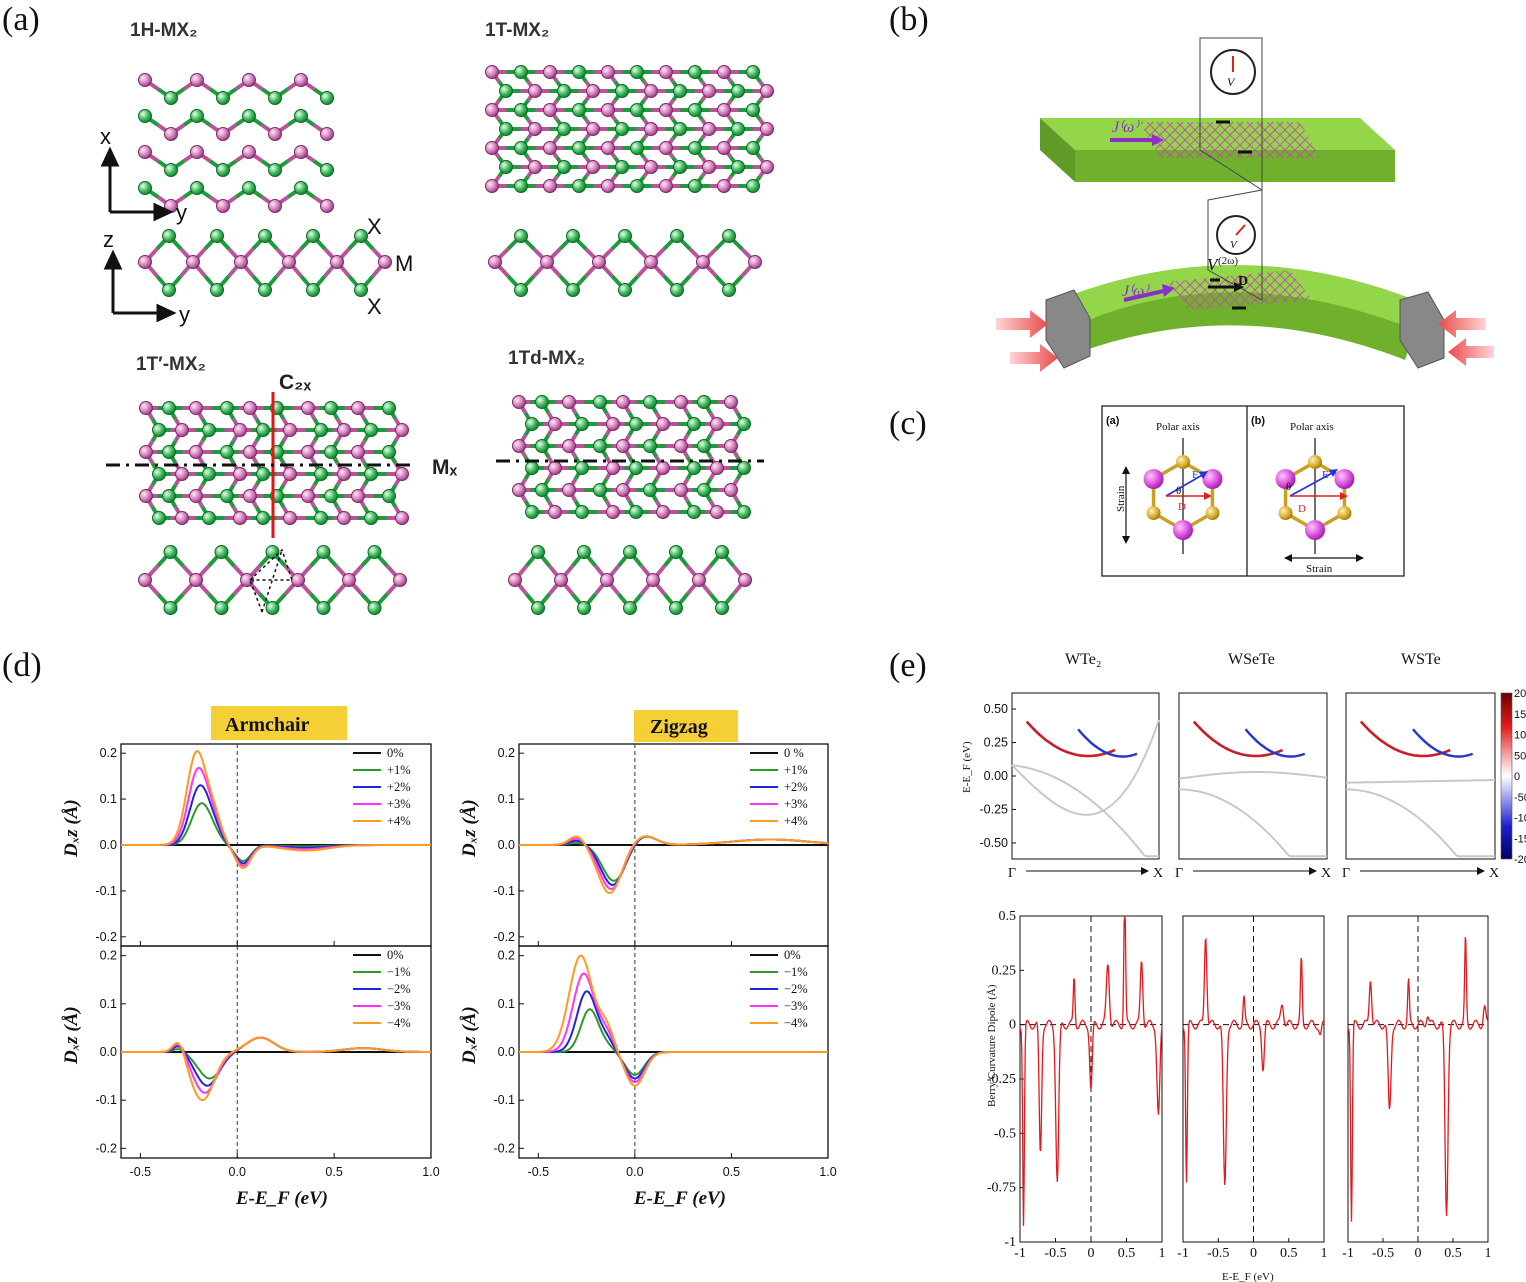 This screenshot has height=1282, width=1526. What do you see at coordinates (399, 1006) in the screenshot?
I see `legend-label: −3%` at bounding box center [399, 1006].